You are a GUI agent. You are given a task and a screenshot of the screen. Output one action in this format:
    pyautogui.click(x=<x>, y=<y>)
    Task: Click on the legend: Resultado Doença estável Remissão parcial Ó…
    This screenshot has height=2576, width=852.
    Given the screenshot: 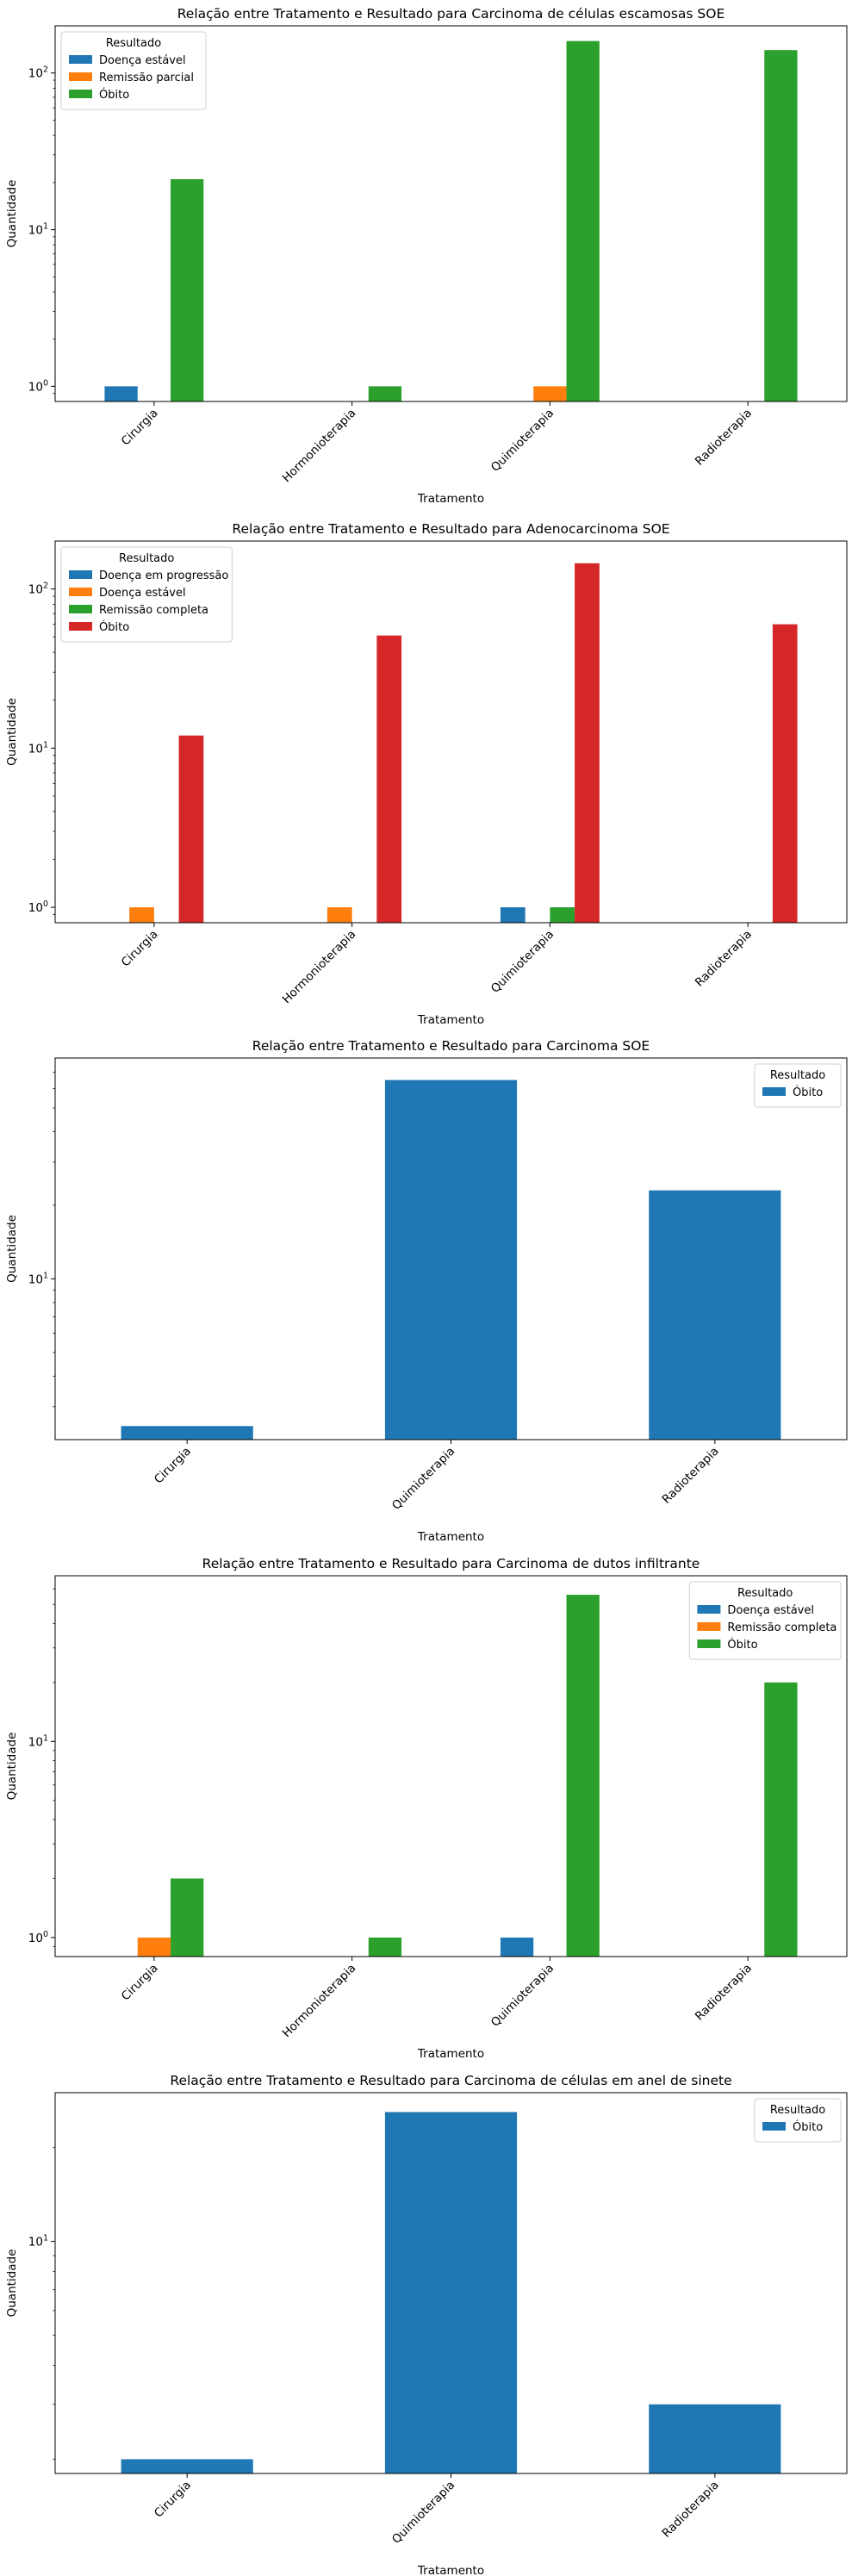 What is the action you would take?
    pyautogui.click(x=133, y=71)
    